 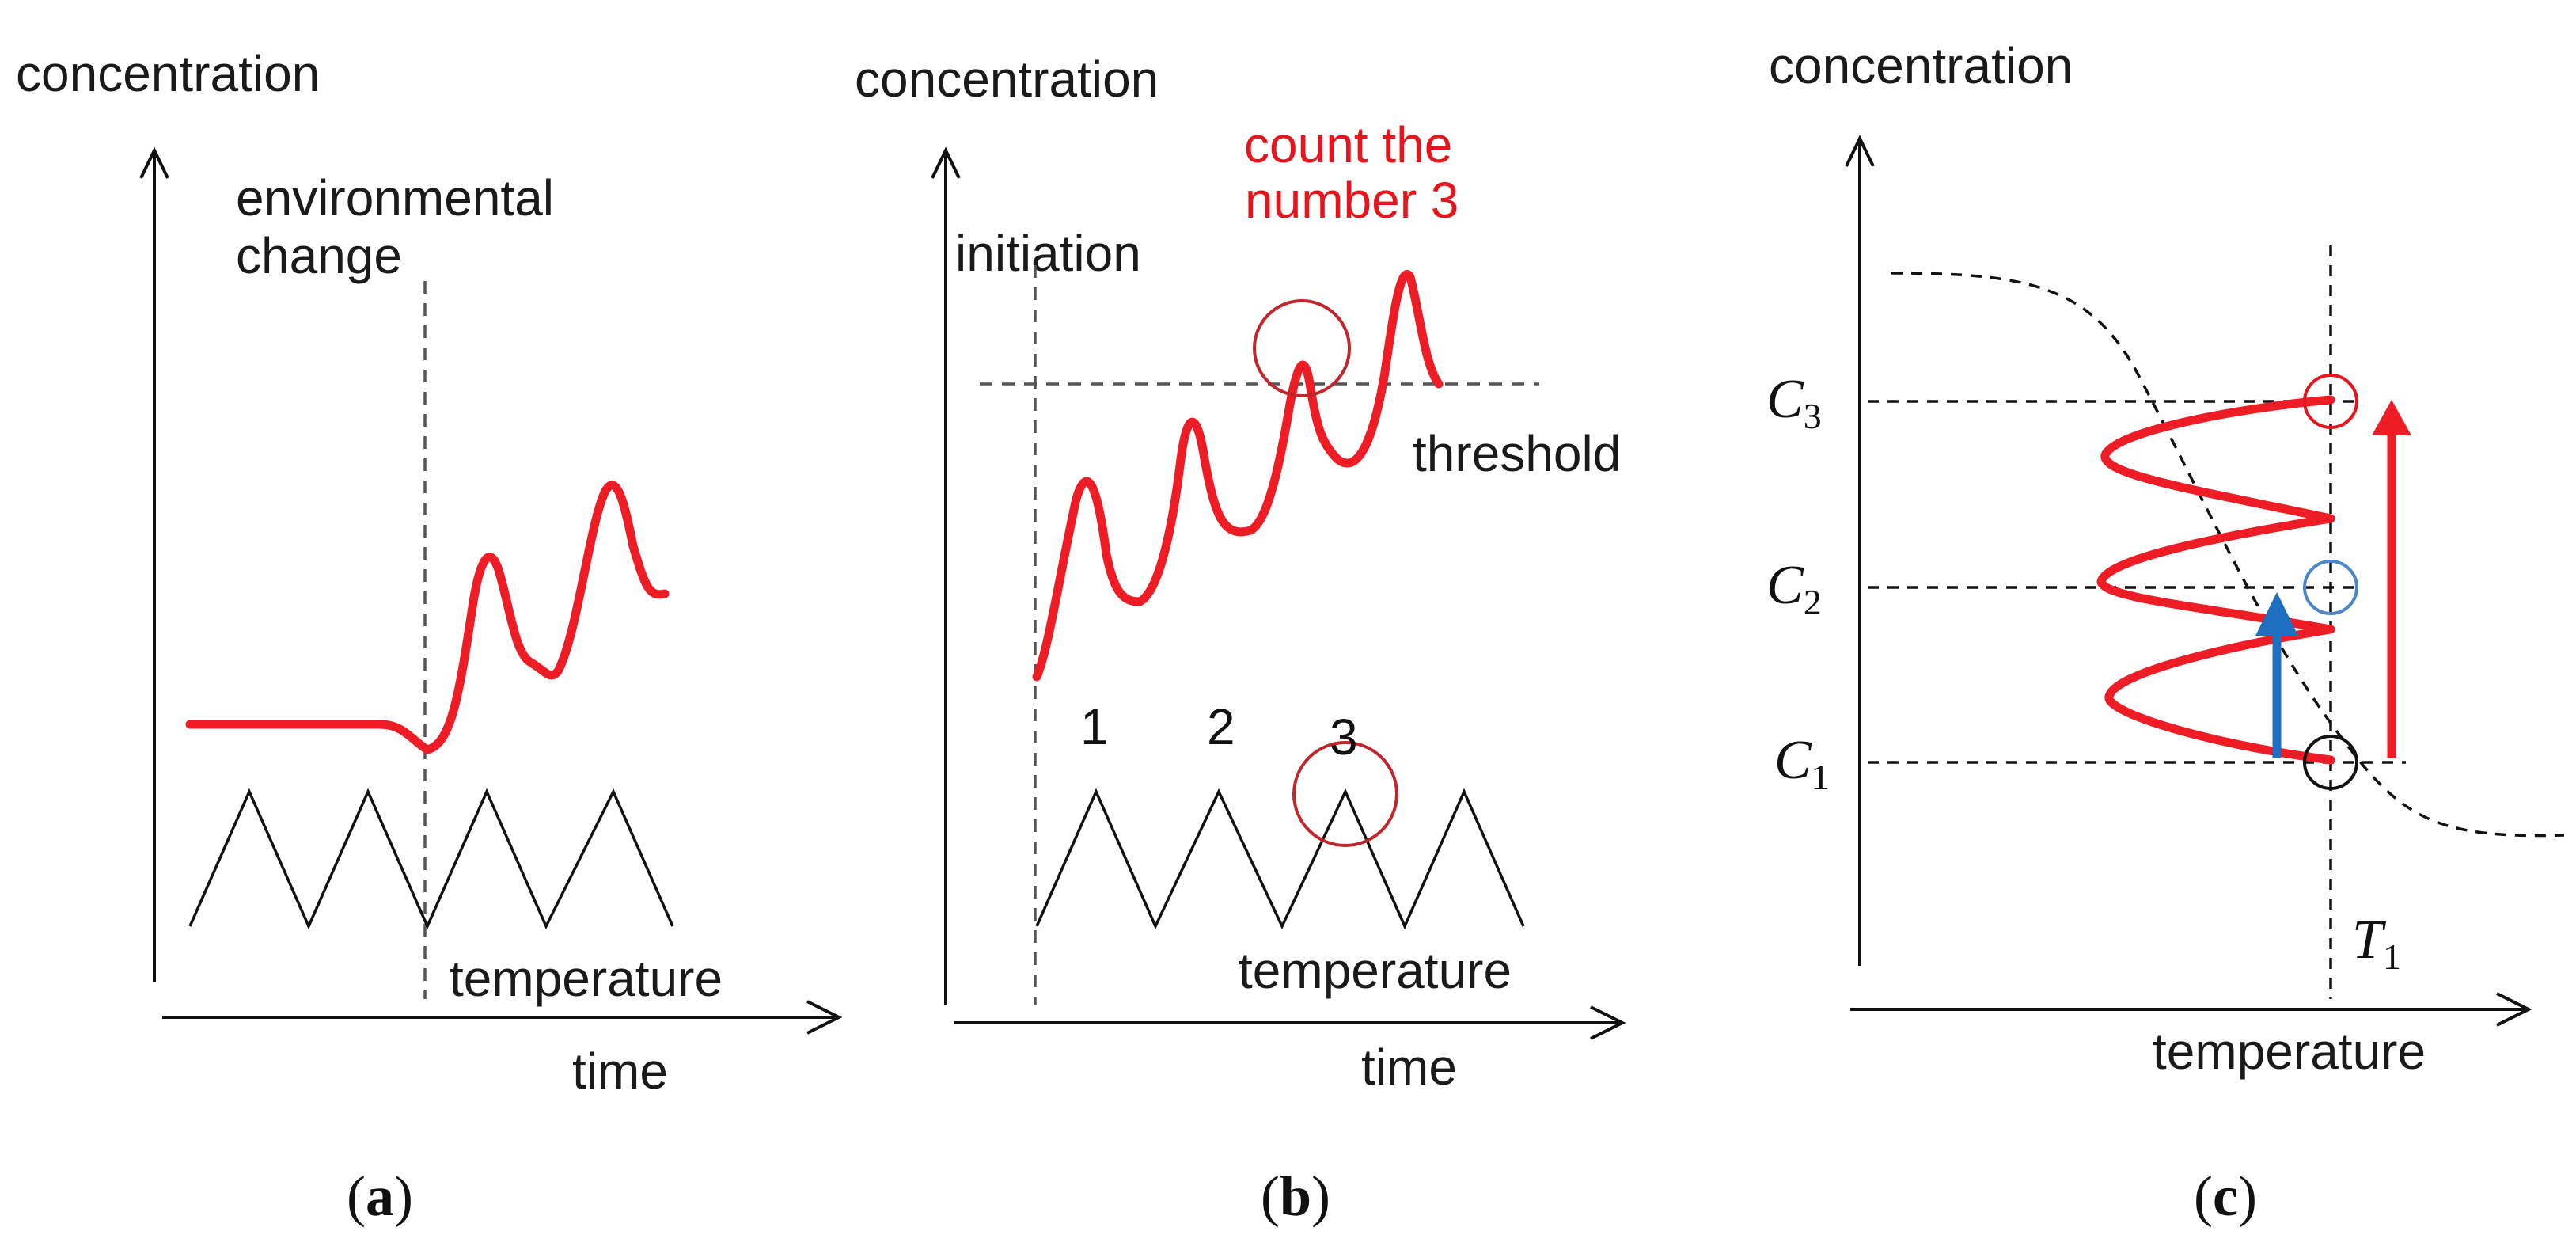 What do you see at coordinates (620, 1071) in the screenshot?
I see `panel-a-xlabel: time` at bounding box center [620, 1071].